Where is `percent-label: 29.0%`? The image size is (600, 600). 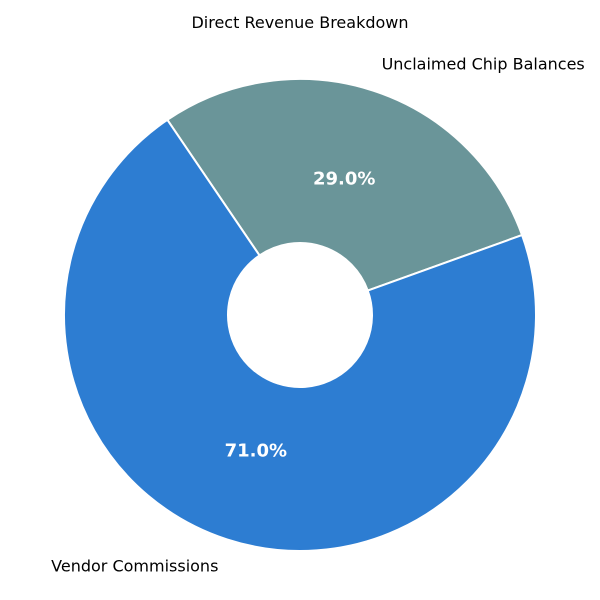 percent-label: 29.0% is located at coordinates (344, 178).